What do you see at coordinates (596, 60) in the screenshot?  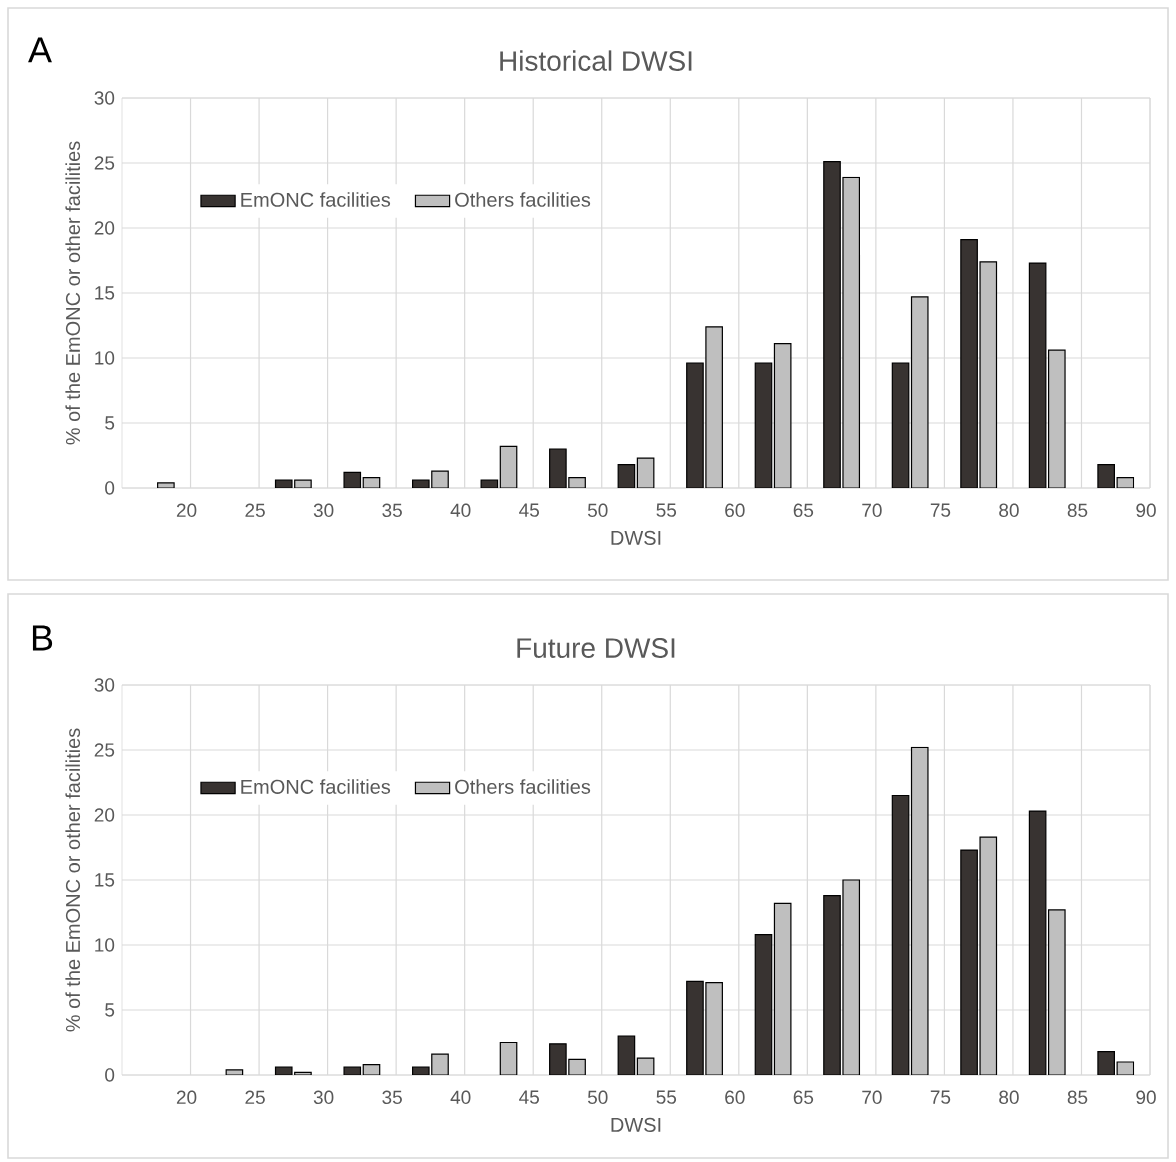 I see `chart-title: Historical DWSI` at bounding box center [596, 60].